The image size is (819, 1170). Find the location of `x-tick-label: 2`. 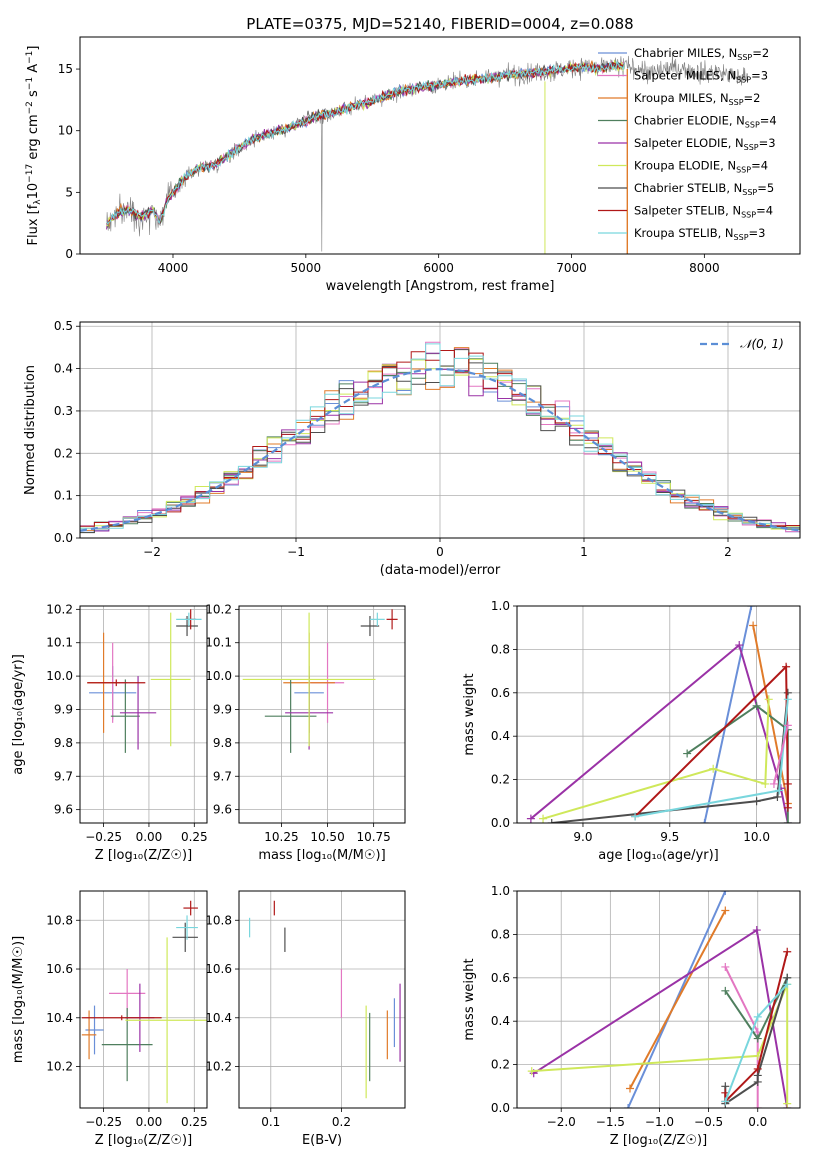

x-tick-label: 2 is located at coordinates (728, 552).